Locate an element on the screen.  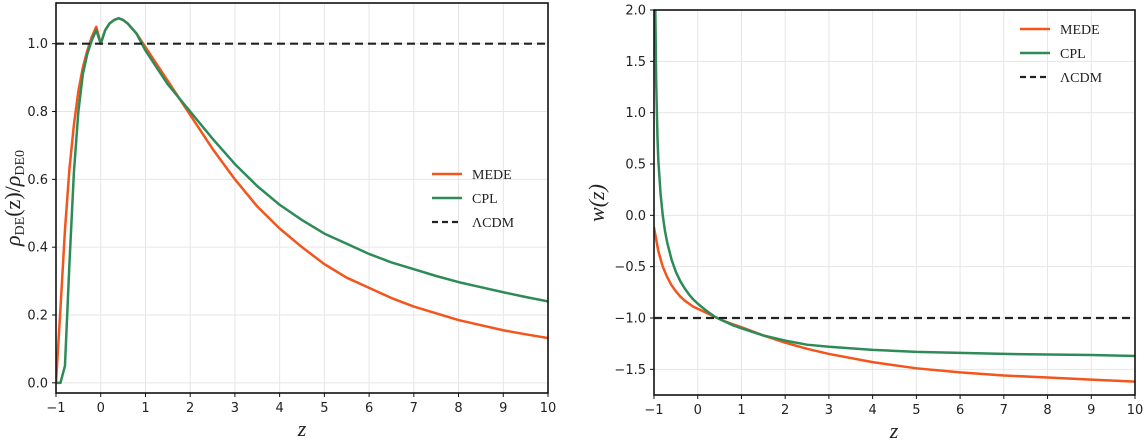
y-tick-label: 0.4 is located at coordinates (37, 248).